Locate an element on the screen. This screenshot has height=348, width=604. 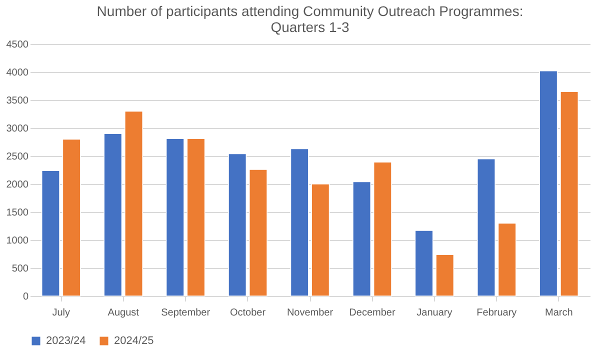
x-tick-label: January is located at coordinates (434, 313).